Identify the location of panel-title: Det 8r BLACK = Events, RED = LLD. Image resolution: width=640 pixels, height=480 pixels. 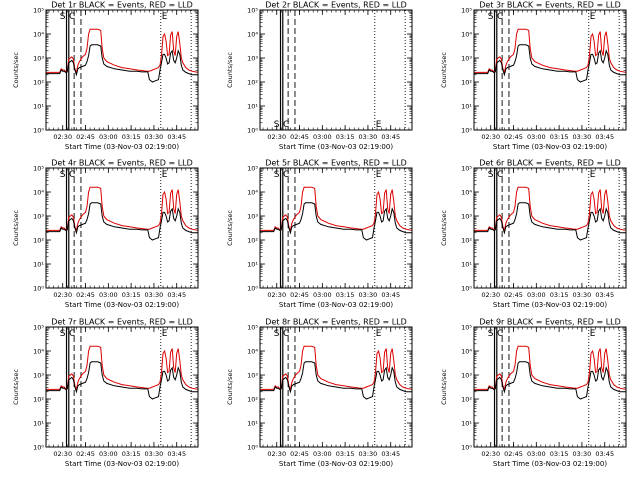
(336, 322).